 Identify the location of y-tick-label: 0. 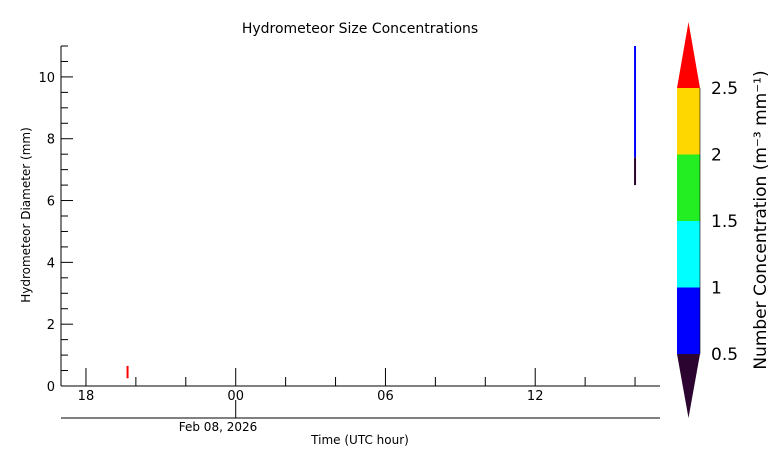
(51, 387).